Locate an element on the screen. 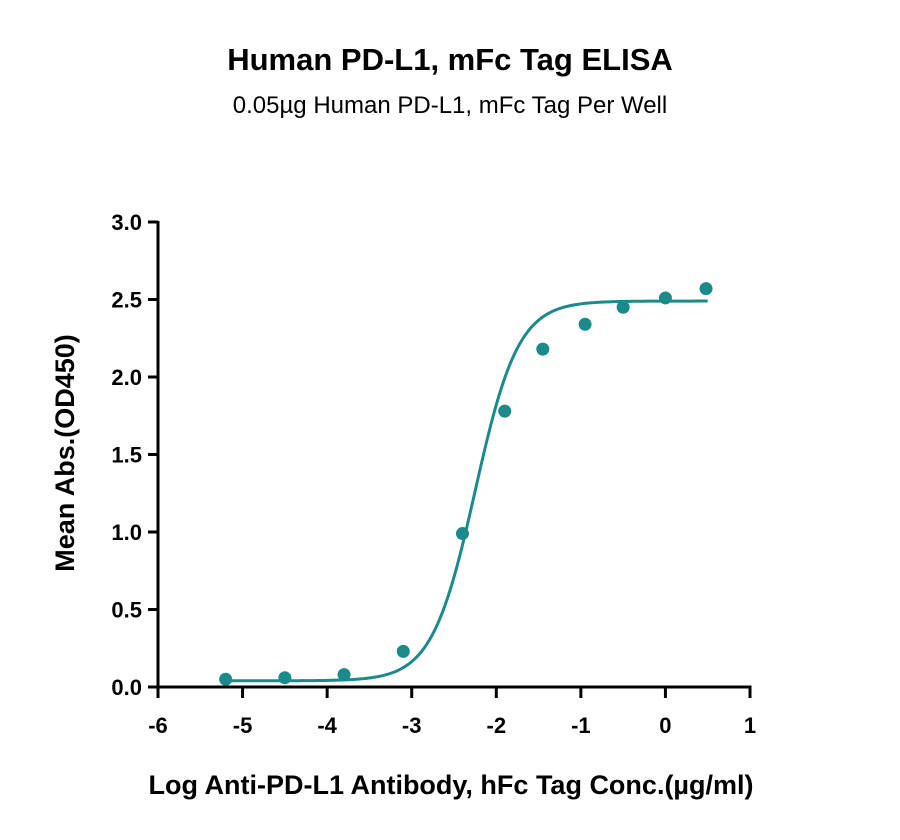 The image size is (900, 840). y-tick-label: 2.0 is located at coordinates (126, 377).